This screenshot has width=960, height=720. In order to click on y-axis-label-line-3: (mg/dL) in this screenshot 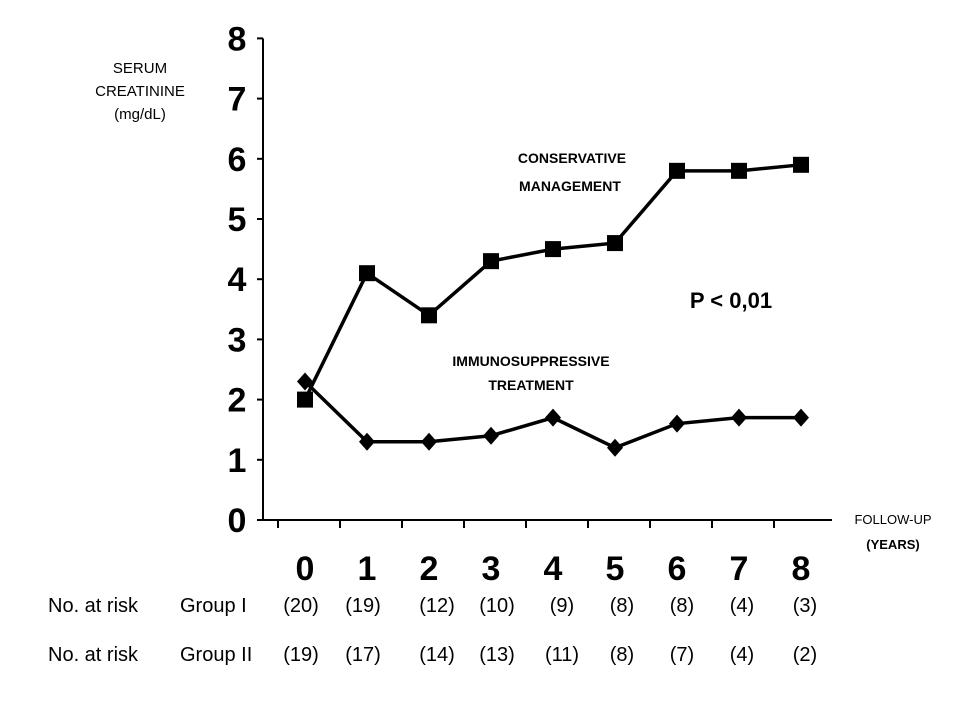, I will do `click(140, 114)`.